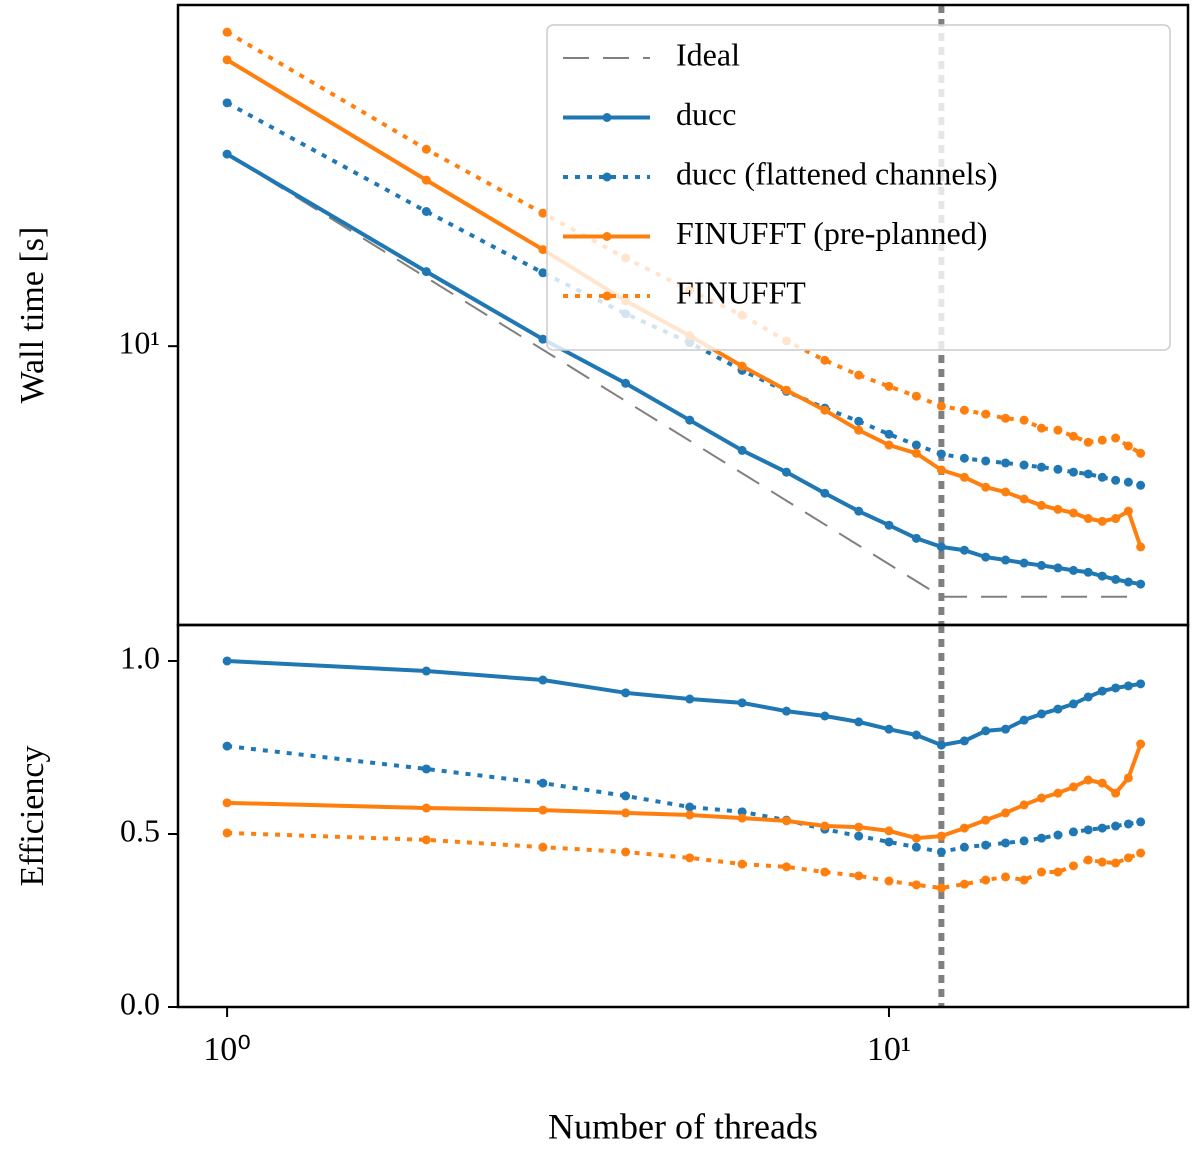 The width and height of the screenshot is (1200, 1150). I want to click on legend-box, so click(858, 187).